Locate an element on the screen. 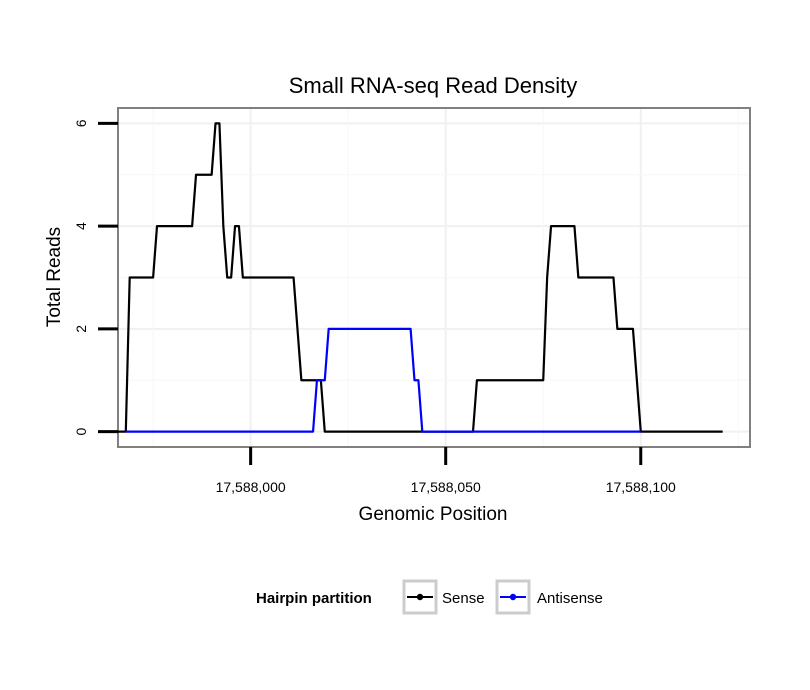 This screenshot has height=690, width=810. y-axis-title: Total Reads is located at coordinates (54, 277).